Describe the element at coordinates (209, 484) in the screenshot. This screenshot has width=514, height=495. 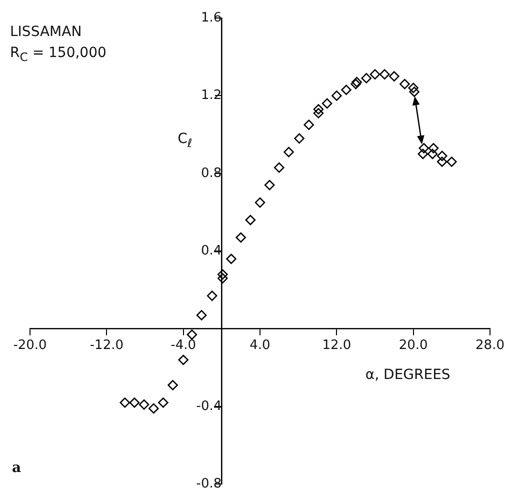
I see `y-tick-label: -0.8` at that location.